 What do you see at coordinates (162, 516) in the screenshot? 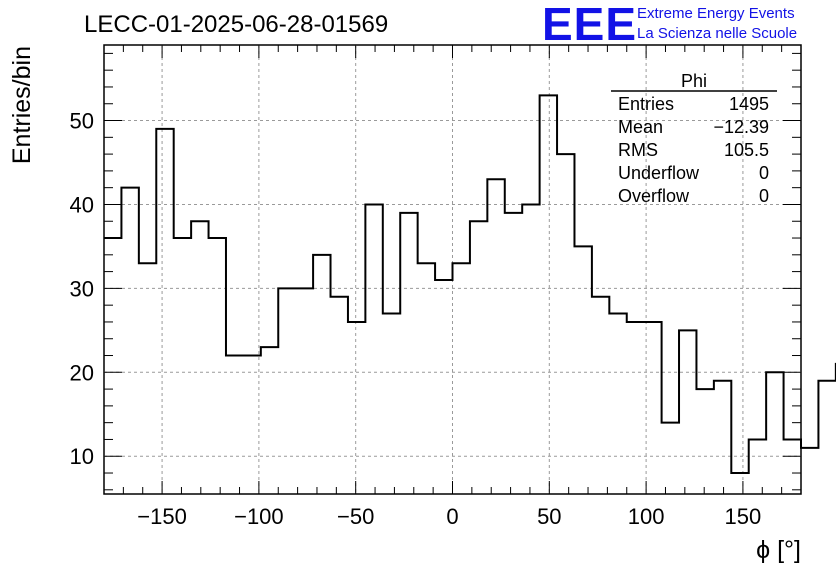
I see `x-tick-label: −150` at bounding box center [162, 516].